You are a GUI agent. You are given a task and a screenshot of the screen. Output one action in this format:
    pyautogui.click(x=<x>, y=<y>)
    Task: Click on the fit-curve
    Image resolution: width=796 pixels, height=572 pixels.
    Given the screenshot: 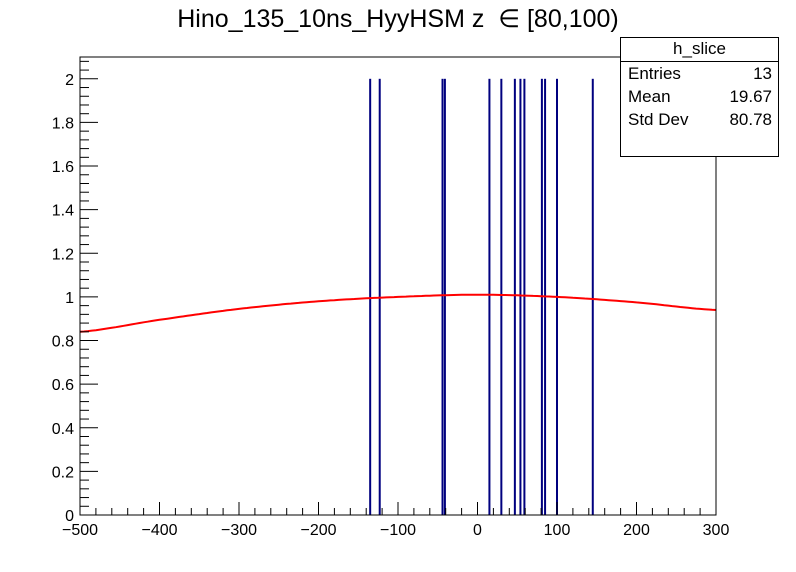 What is the action you would take?
    pyautogui.click(x=398, y=313)
    